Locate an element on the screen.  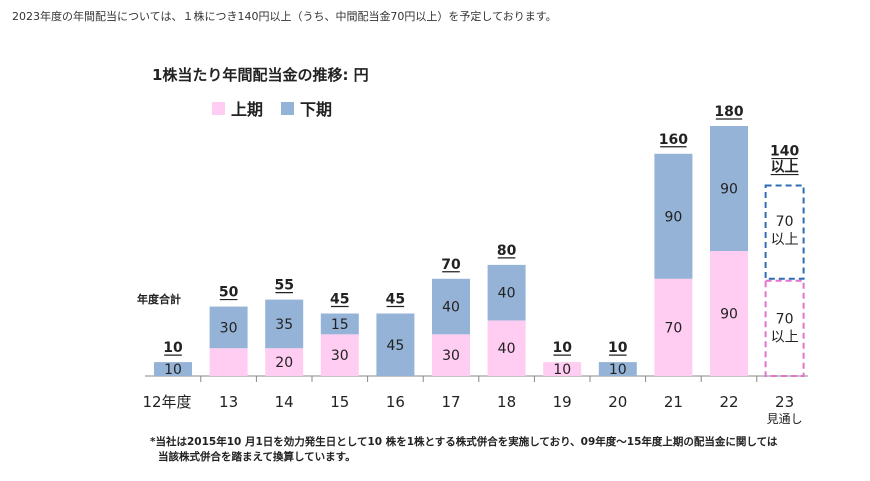
total-label: 140 is located at coordinates (784, 152).